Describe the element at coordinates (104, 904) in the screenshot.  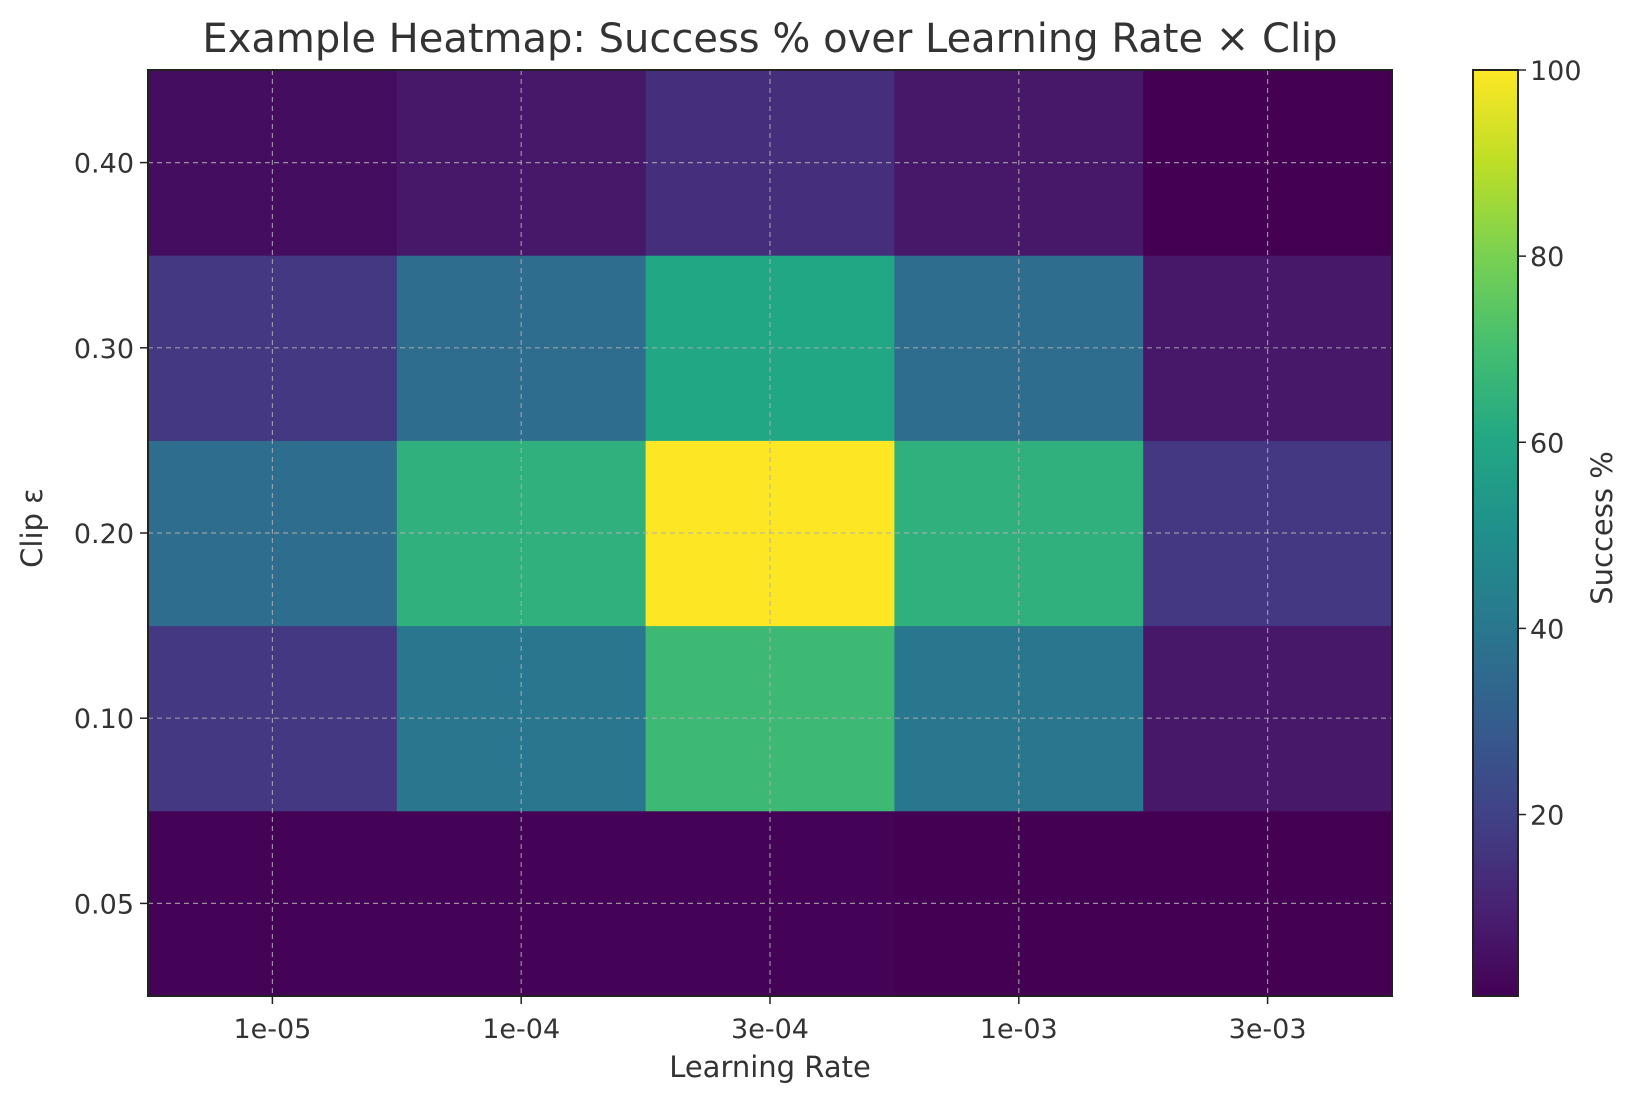
I see `y-tick-label: 0.05` at that location.